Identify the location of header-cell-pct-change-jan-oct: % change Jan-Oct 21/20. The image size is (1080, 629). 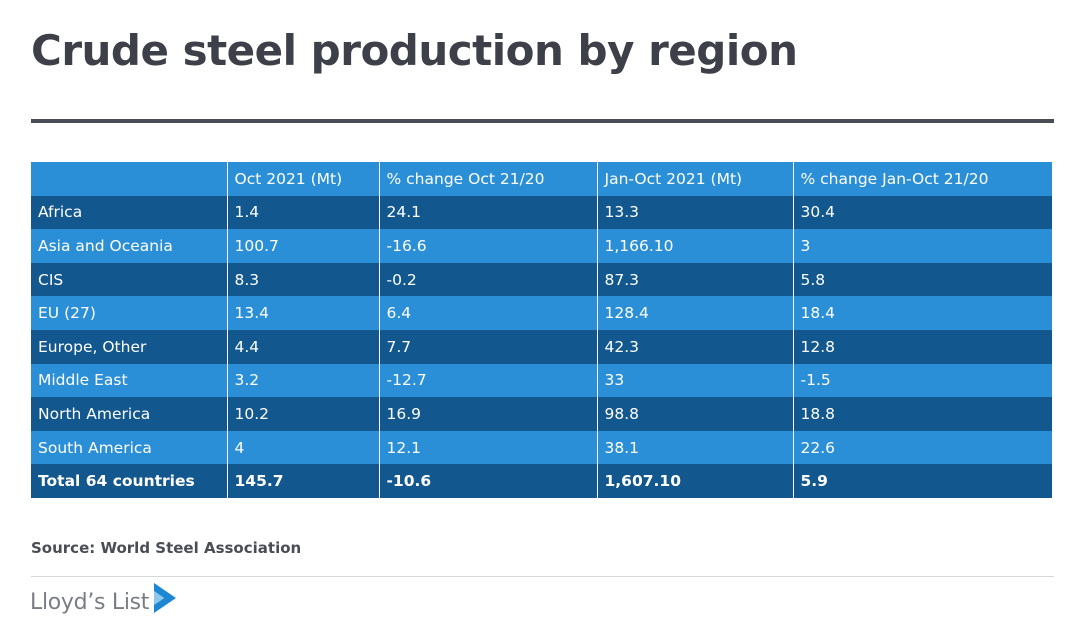
(922, 179).